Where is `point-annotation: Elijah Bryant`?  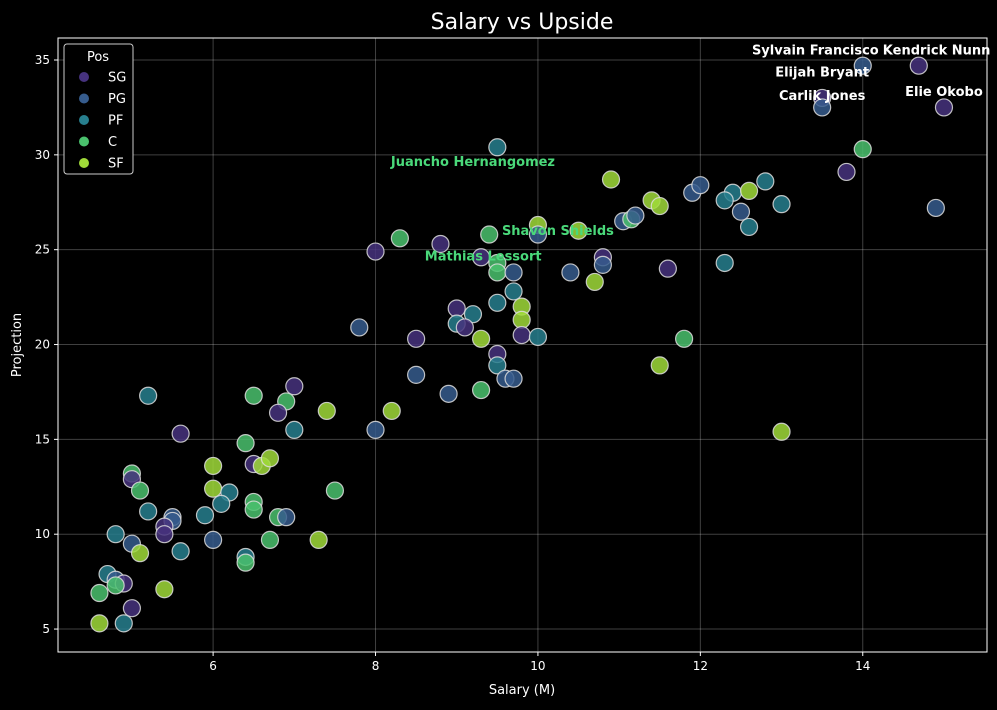
point-annotation: Elijah Bryant is located at coordinates (822, 73).